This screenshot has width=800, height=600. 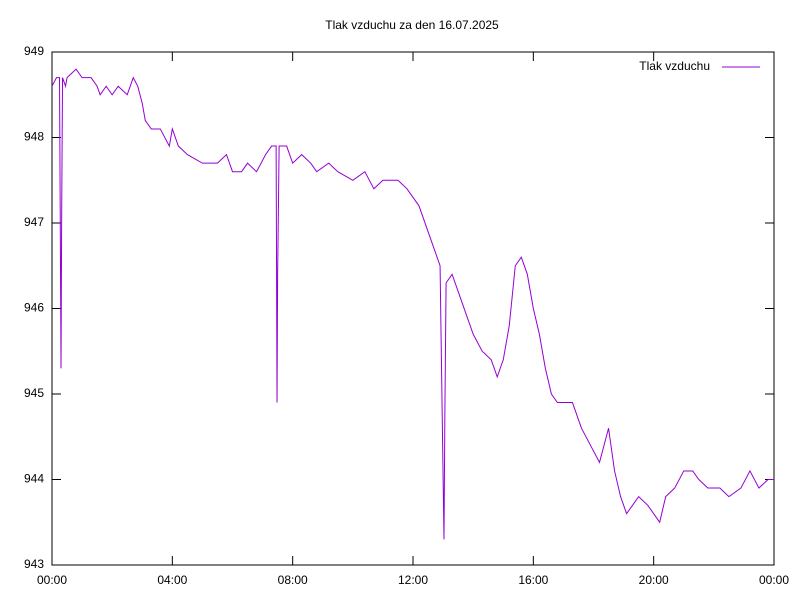 What do you see at coordinates (412, 25) in the screenshot?
I see `chart-title: Tlak vzduchu za den 16.07.2025` at bounding box center [412, 25].